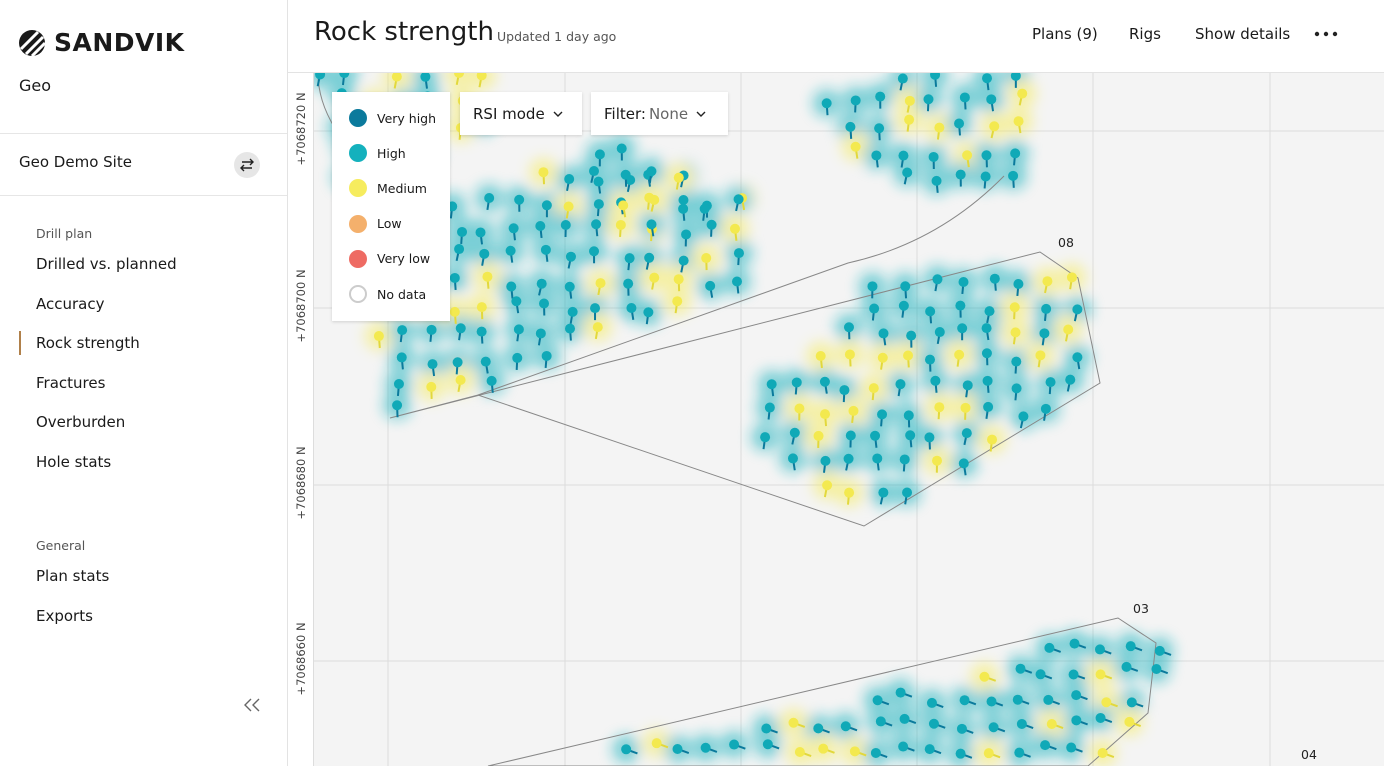 The image size is (1384, 766). Describe the element at coordinates (1065, 34) in the screenshot. I see `header-action: Plans (9)` at that location.